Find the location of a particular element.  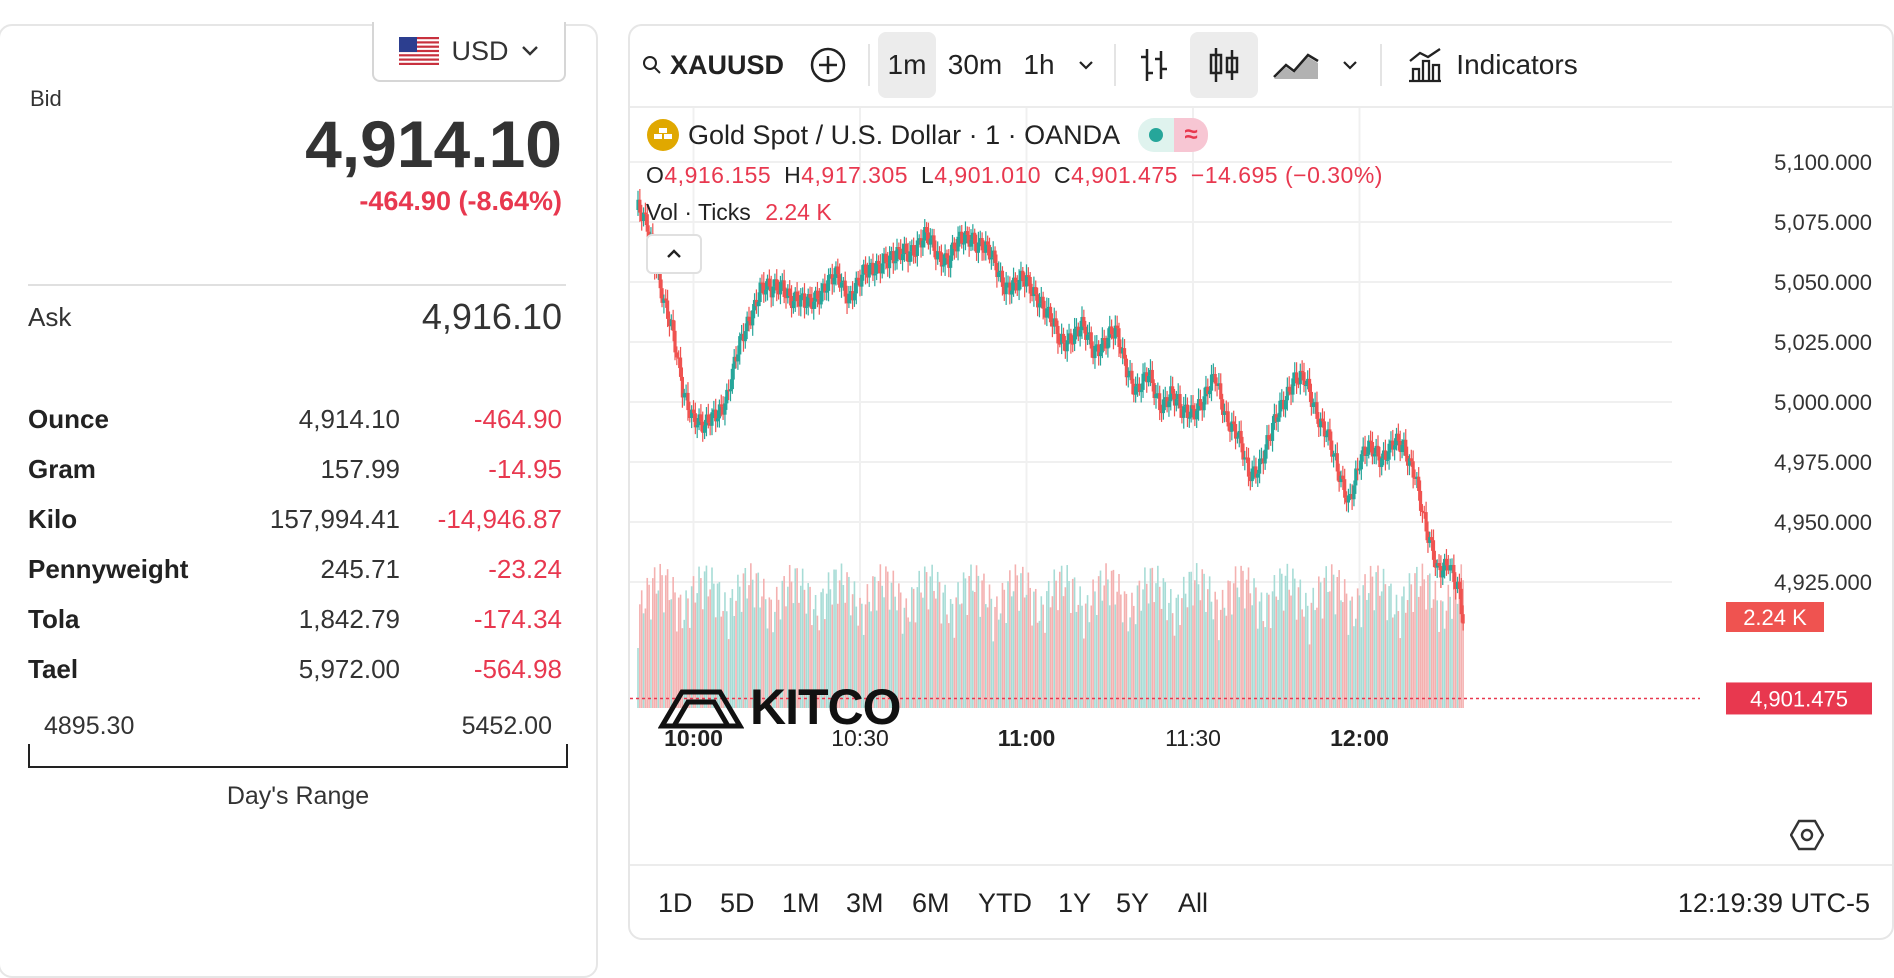

collapse-legend-button is located at coordinates (674, 254).